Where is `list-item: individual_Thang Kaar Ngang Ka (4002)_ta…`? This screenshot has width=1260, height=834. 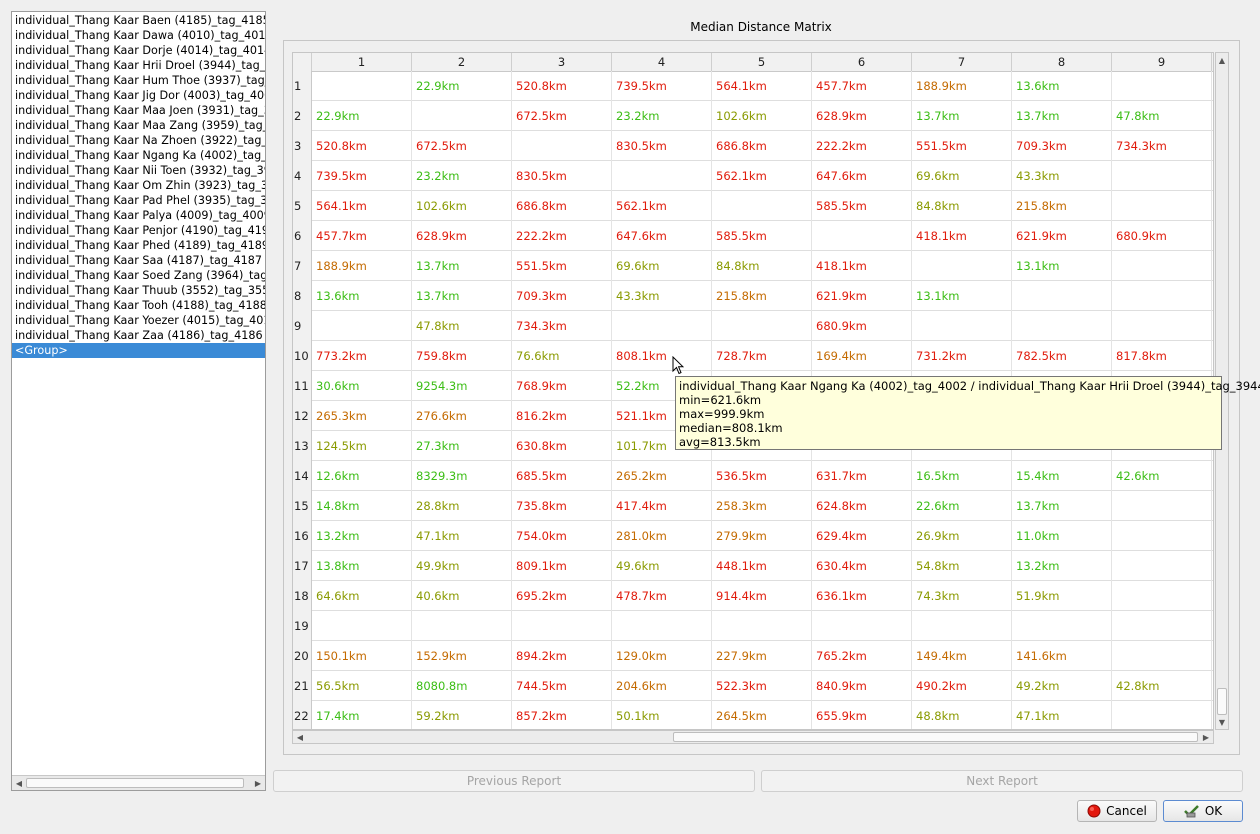 list-item: individual_Thang Kaar Ngang Ka (4002)_ta… is located at coordinates (140, 155).